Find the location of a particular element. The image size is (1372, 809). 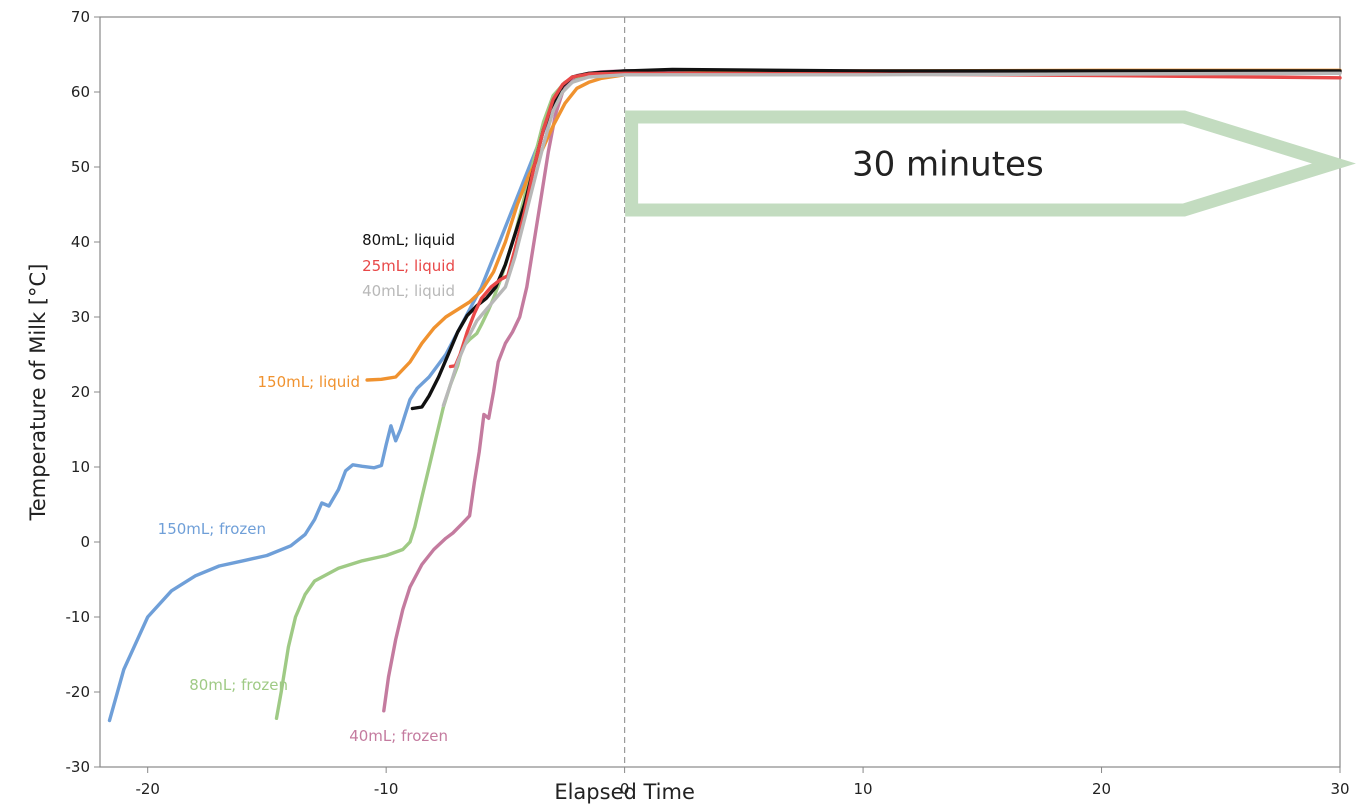

x-tick-label: -10 is located at coordinates (386, 789).